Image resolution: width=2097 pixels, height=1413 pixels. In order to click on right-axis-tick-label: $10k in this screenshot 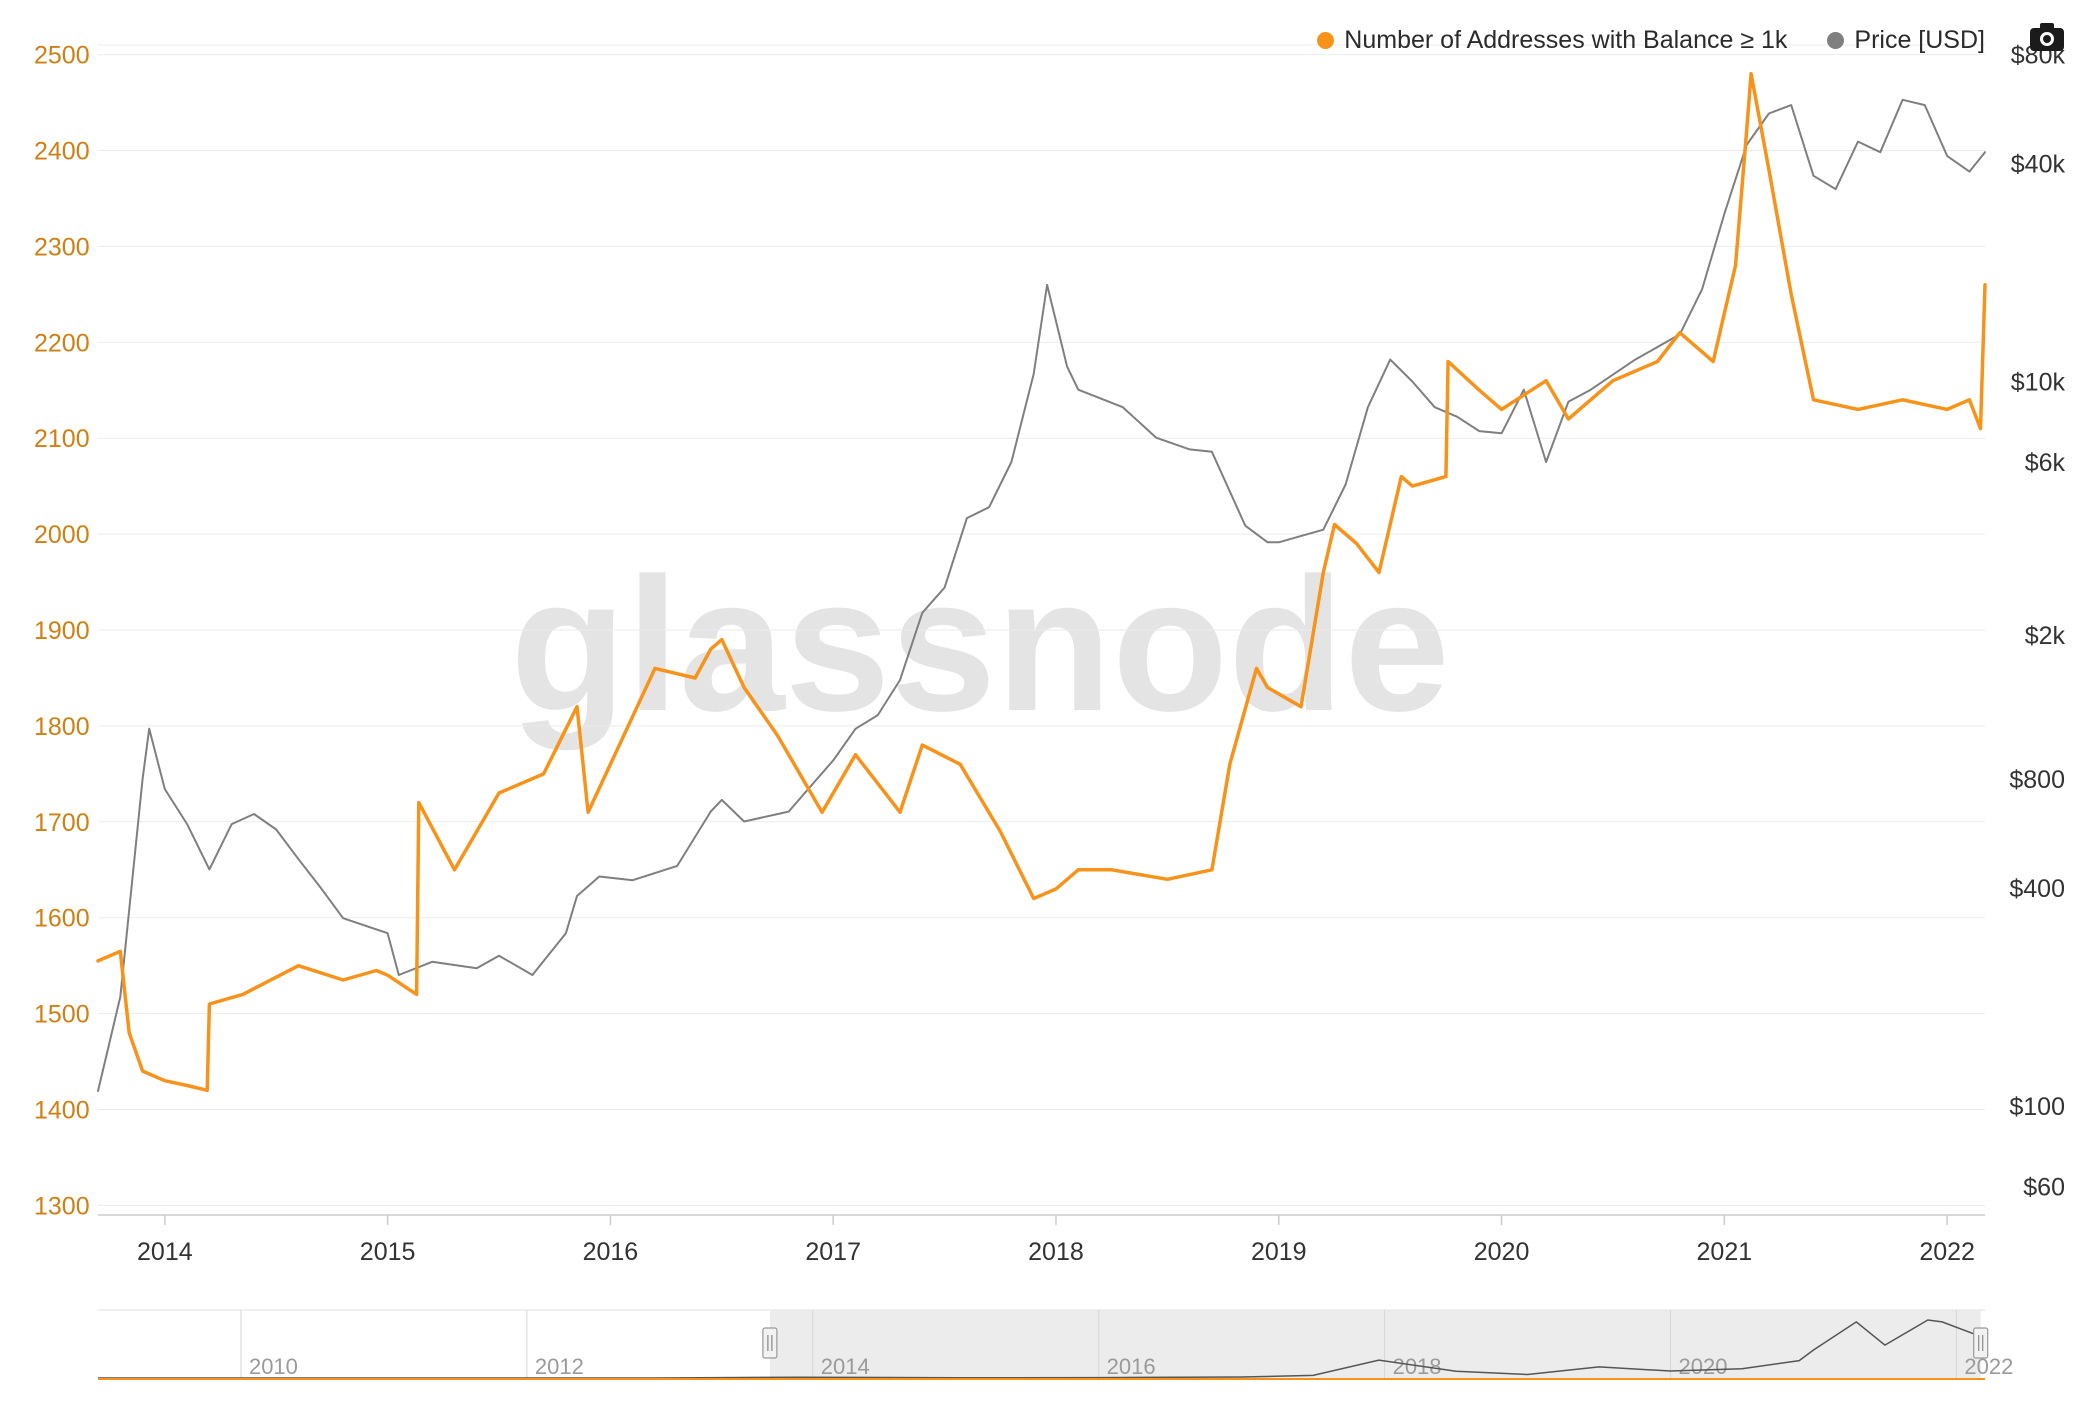, I will do `click(2038, 383)`.